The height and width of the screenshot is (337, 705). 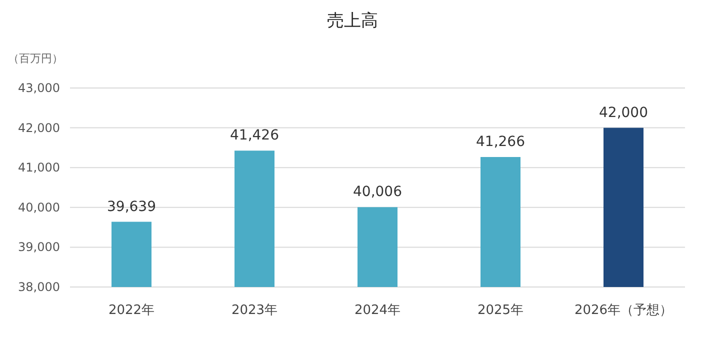 What do you see at coordinates (35, 58) in the screenshot?
I see `y-axis-title: （百万円）` at bounding box center [35, 58].